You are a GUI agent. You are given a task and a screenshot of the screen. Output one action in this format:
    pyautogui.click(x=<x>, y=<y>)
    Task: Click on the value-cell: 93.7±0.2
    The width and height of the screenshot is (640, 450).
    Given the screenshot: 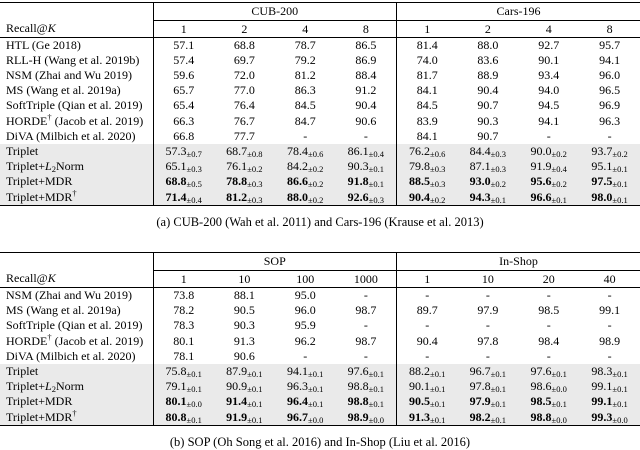 What is the action you would take?
    pyautogui.click(x=609, y=151)
    